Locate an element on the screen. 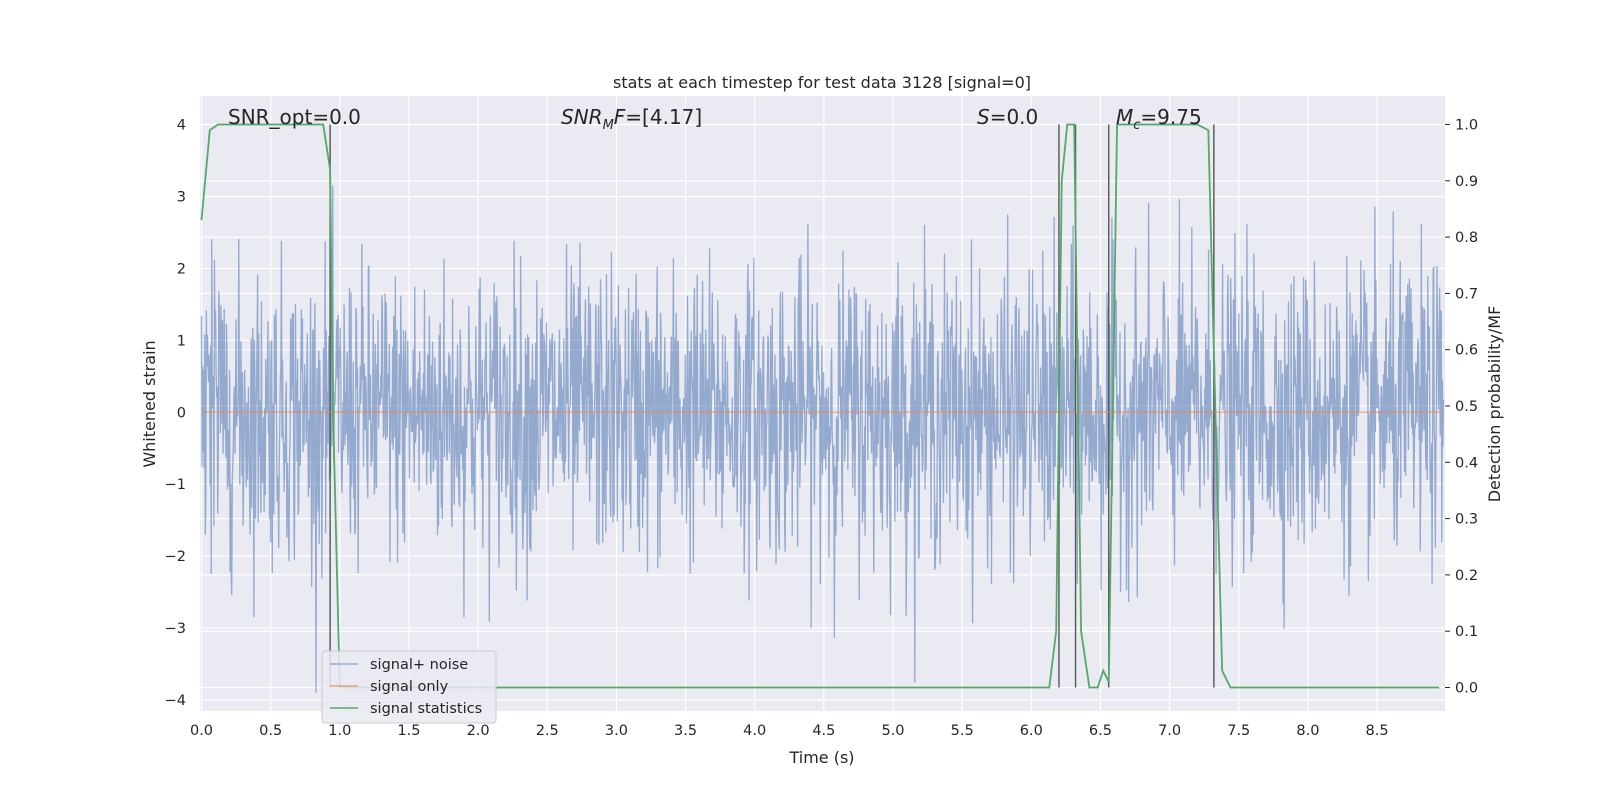 The height and width of the screenshot is (804, 1600). x-tick-label: 3.0 is located at coordinates (616, 731).